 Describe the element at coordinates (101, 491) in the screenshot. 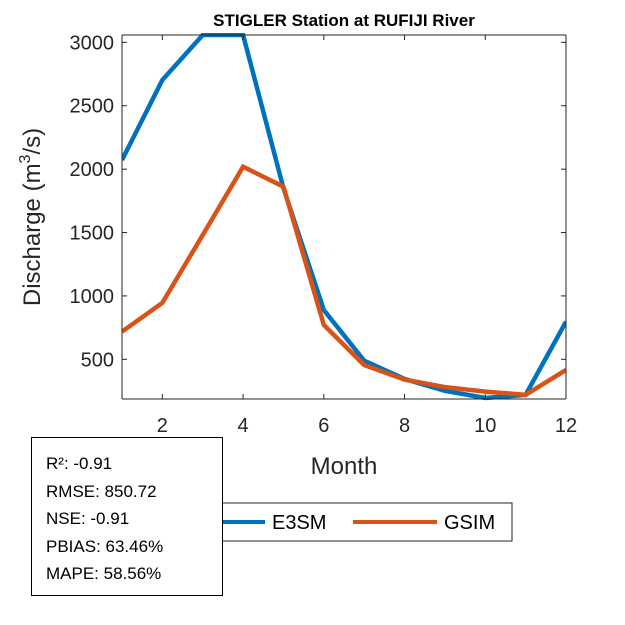

I see `stat-rmse: RMSE: 850.72` at that location.